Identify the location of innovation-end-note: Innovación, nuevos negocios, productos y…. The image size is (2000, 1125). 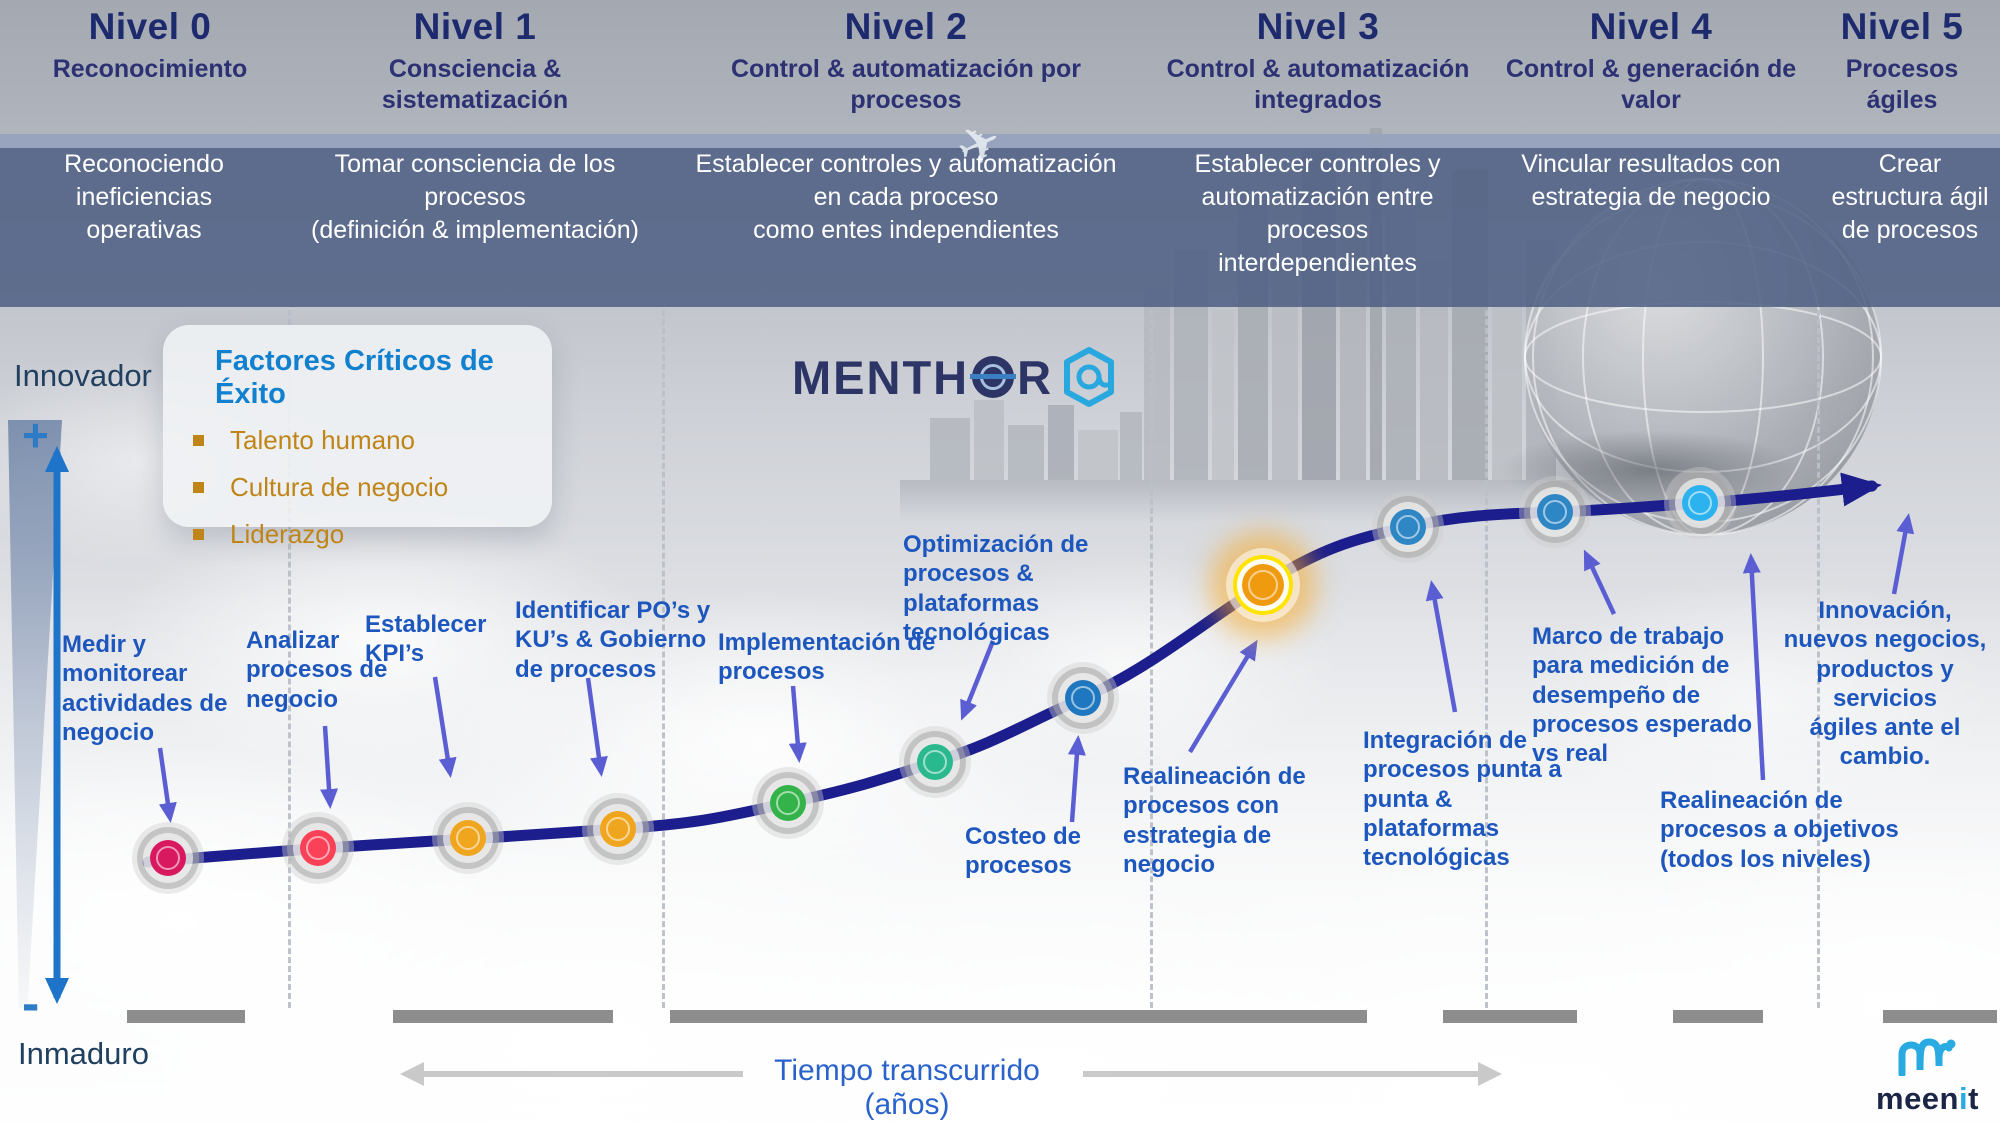
(1885, 684).